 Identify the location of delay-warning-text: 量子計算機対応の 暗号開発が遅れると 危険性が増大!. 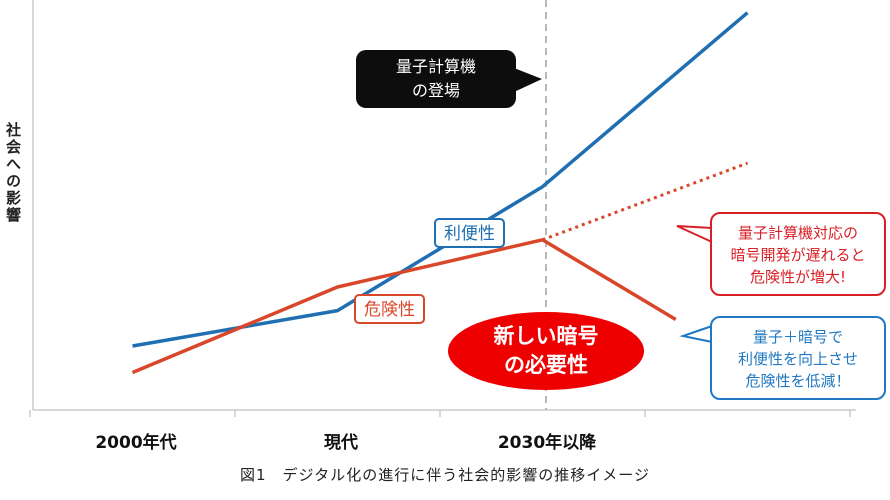
(798, 255).